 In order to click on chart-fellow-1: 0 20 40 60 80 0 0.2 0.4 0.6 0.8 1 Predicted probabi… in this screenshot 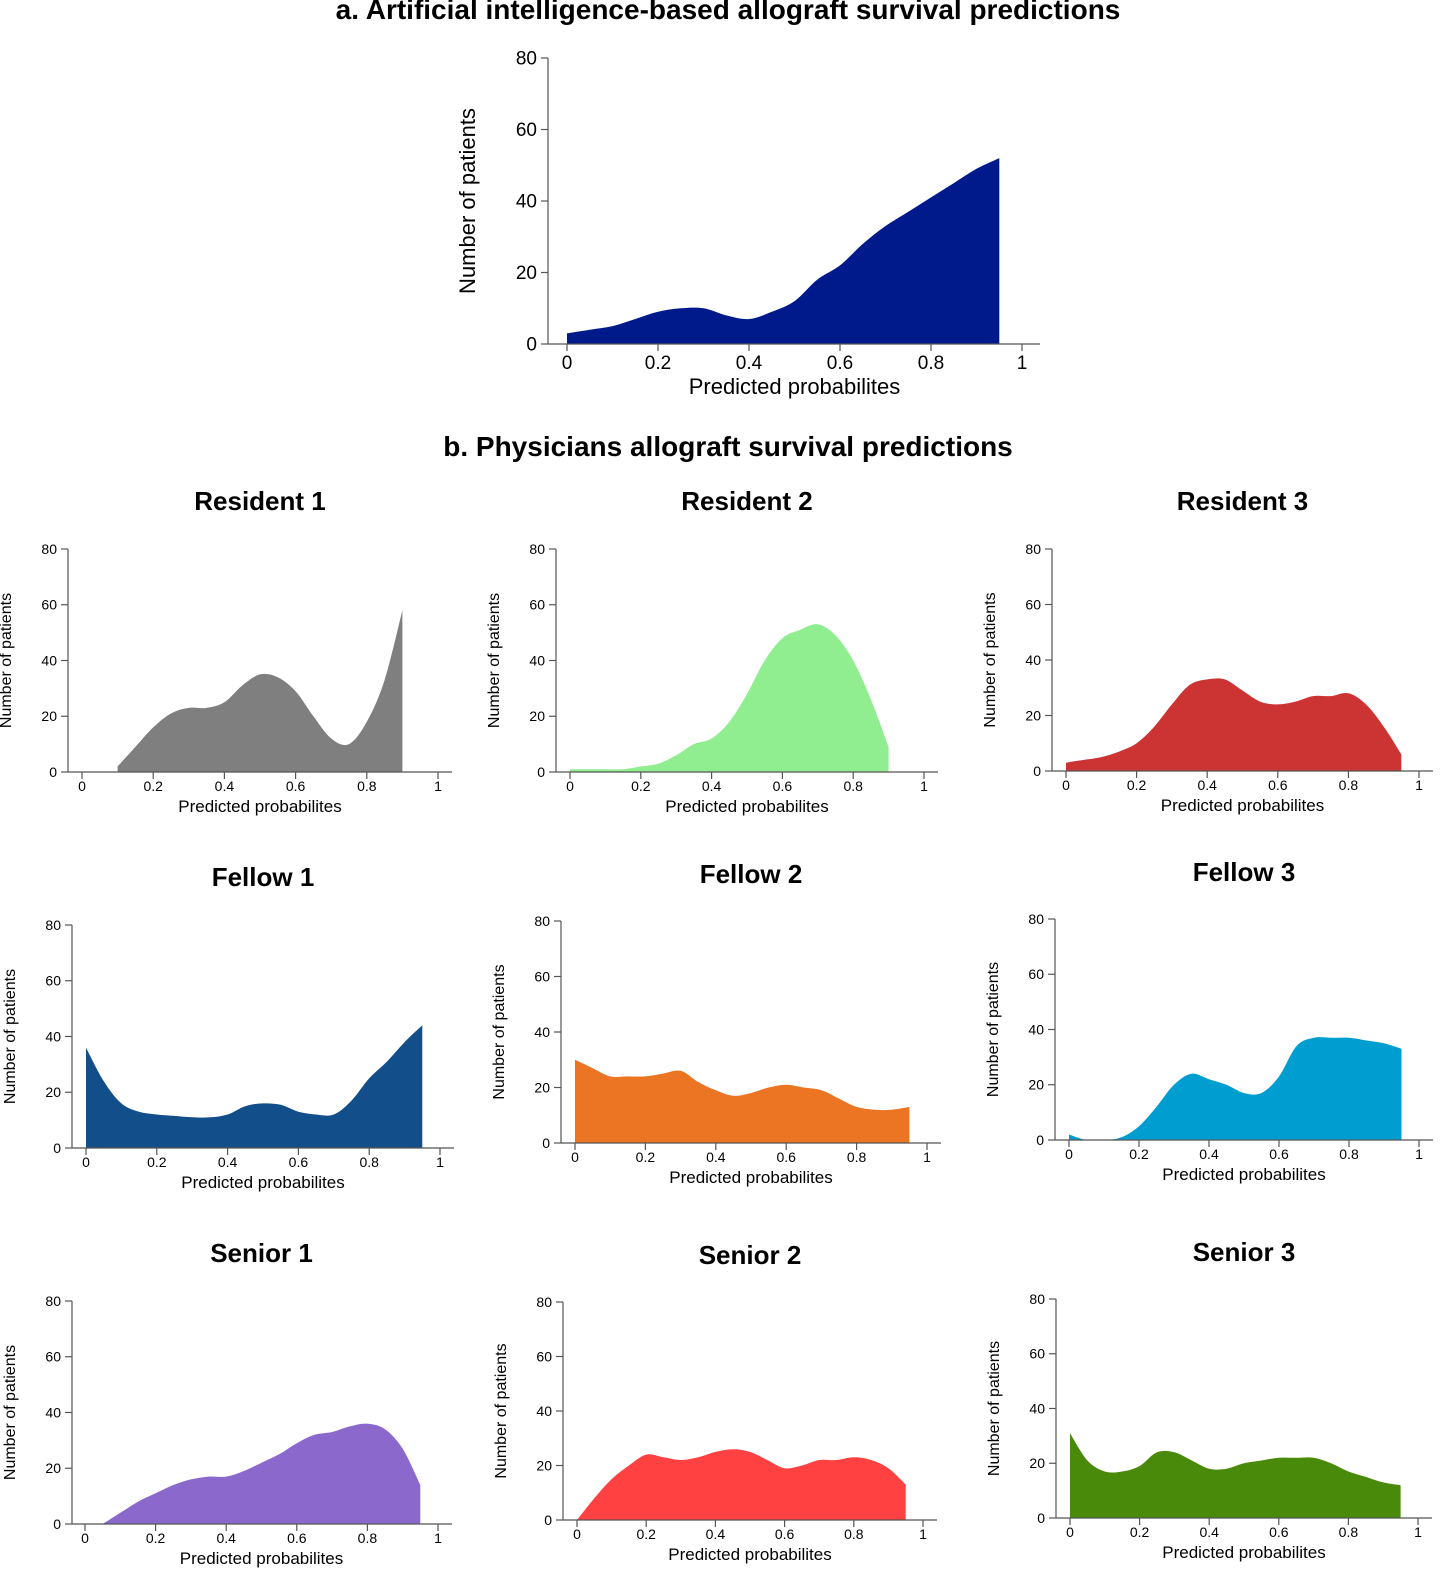, I will do `click(228, 1027)`.